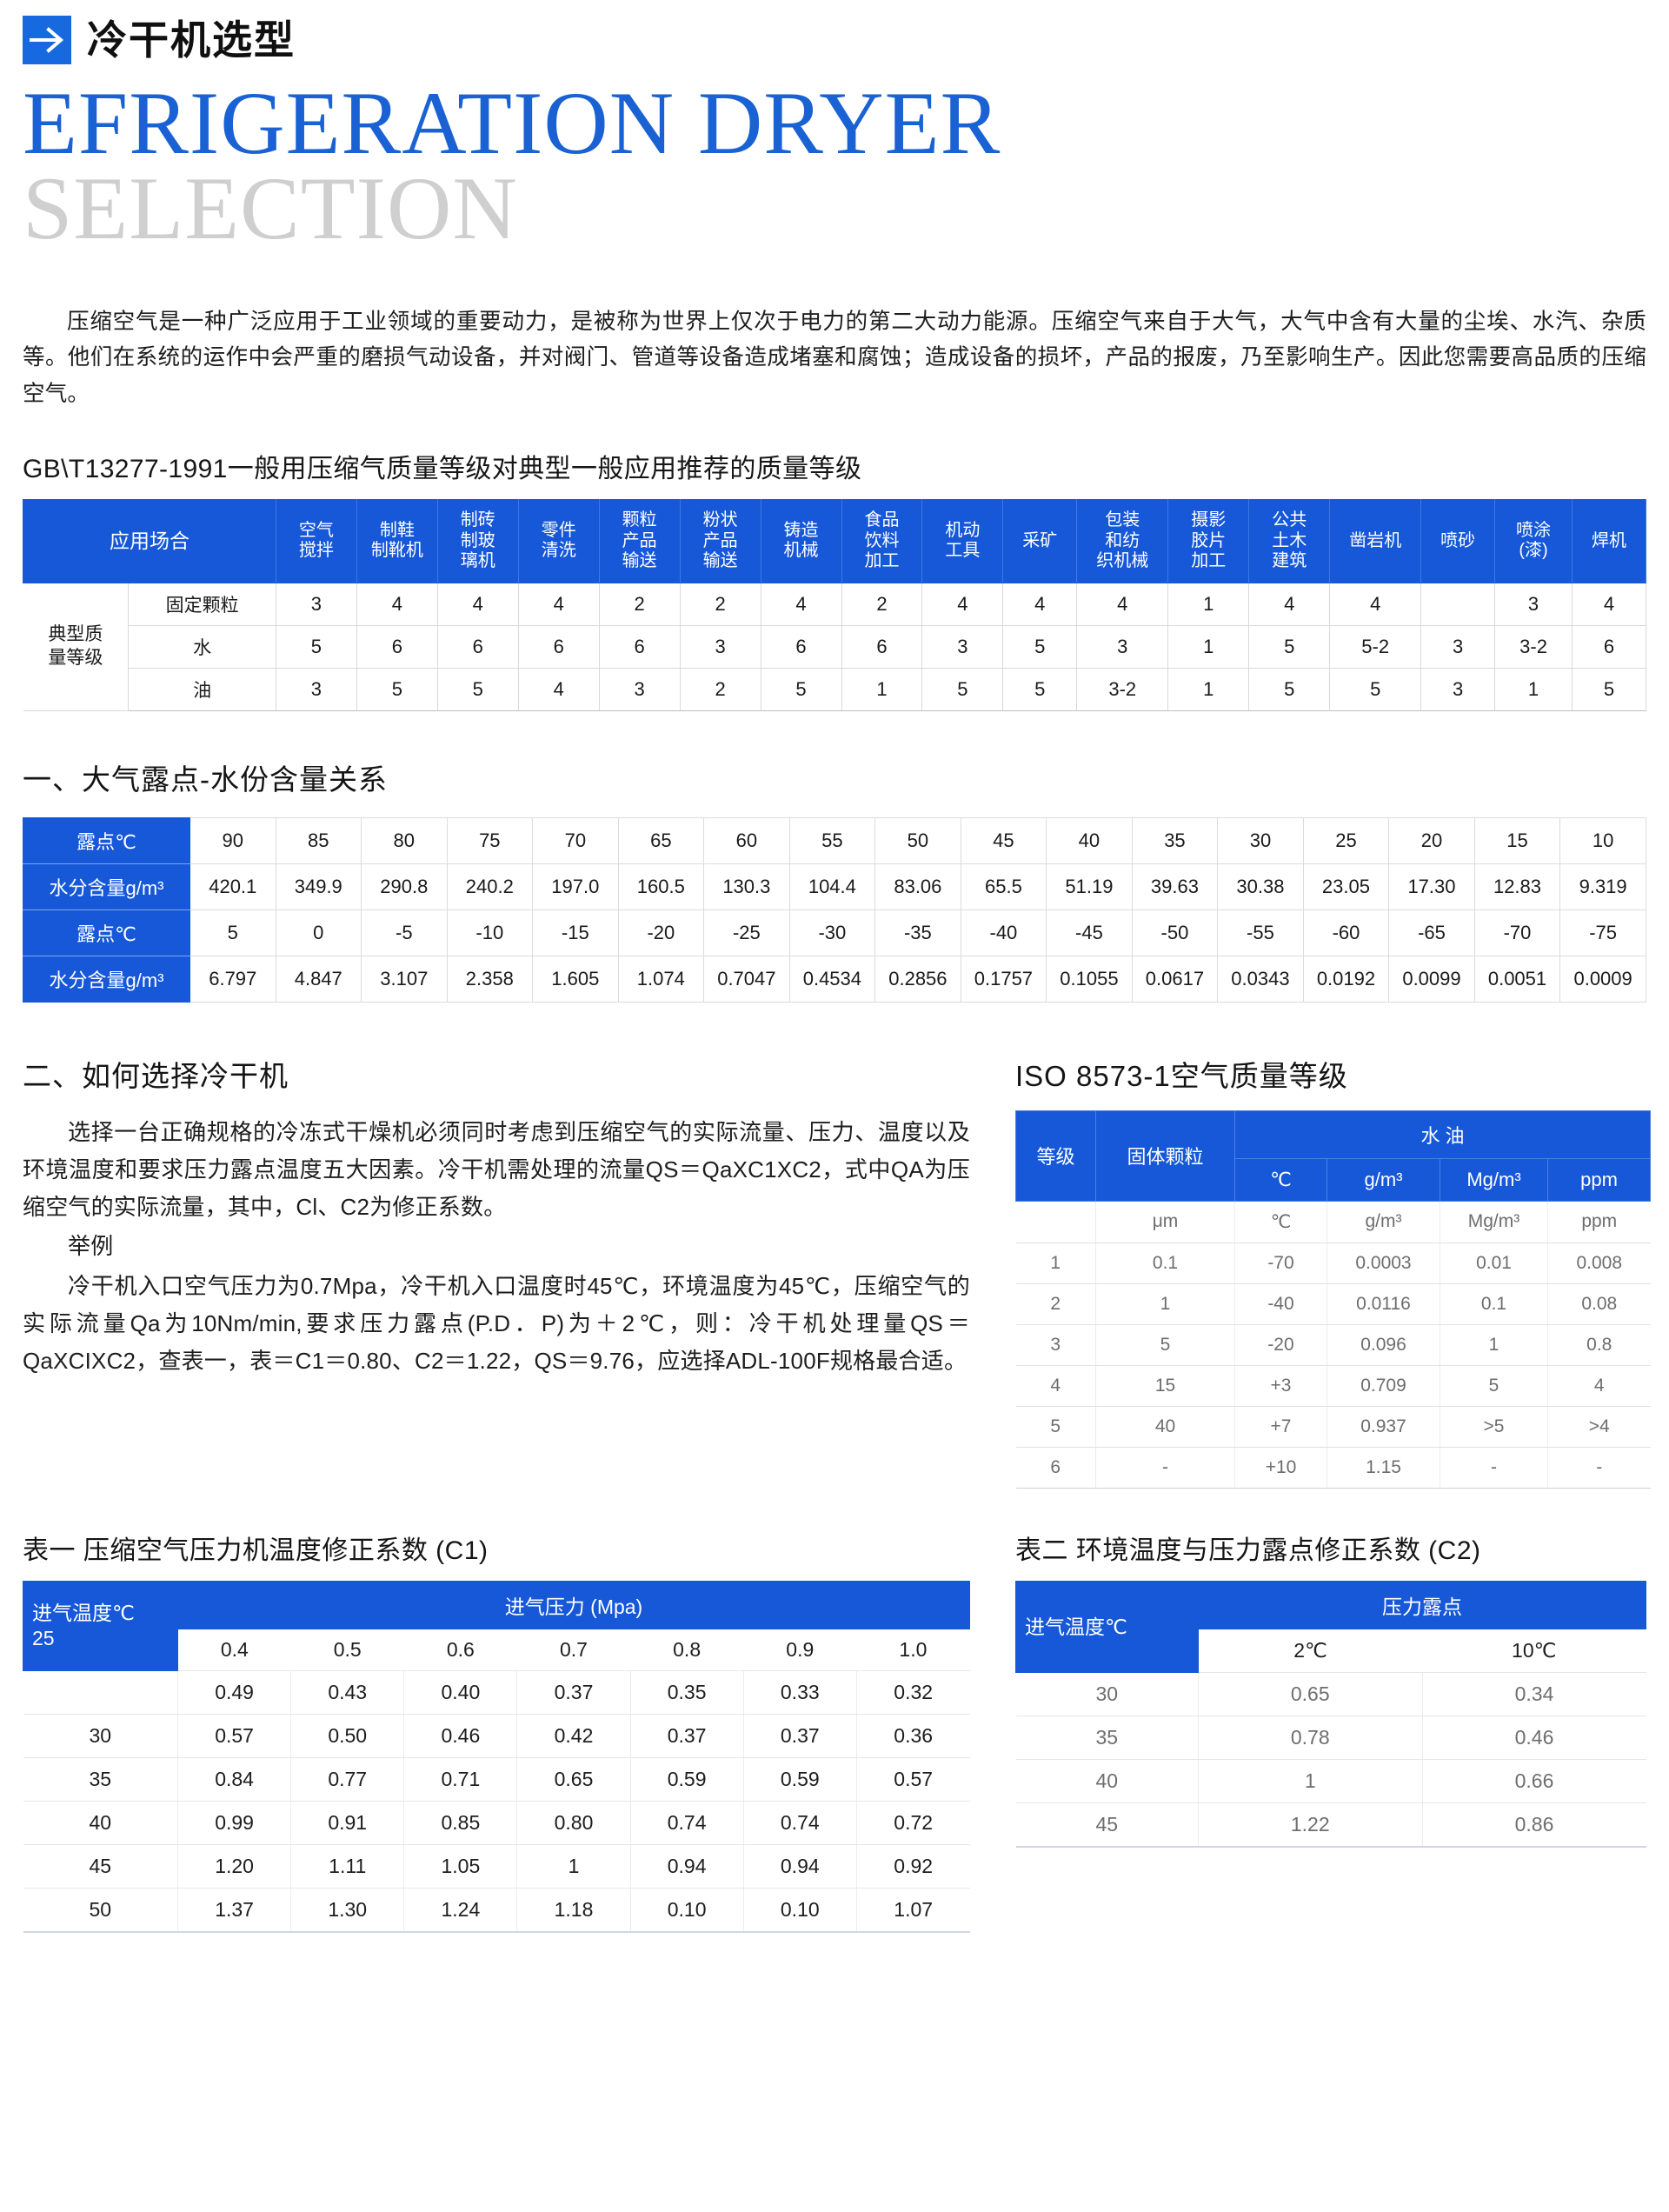  I want to click on dew-cell: 23.05, so click(1346, 887).